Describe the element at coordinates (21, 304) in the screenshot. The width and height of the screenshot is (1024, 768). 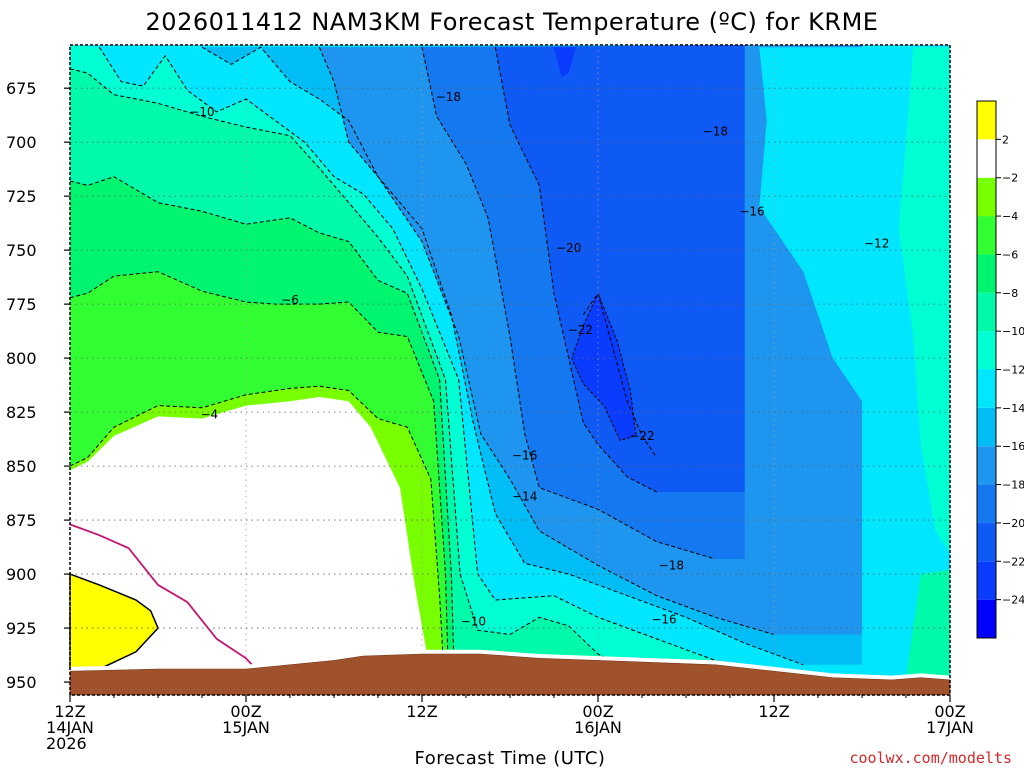
I see `y-tick-label: 775` at that location.